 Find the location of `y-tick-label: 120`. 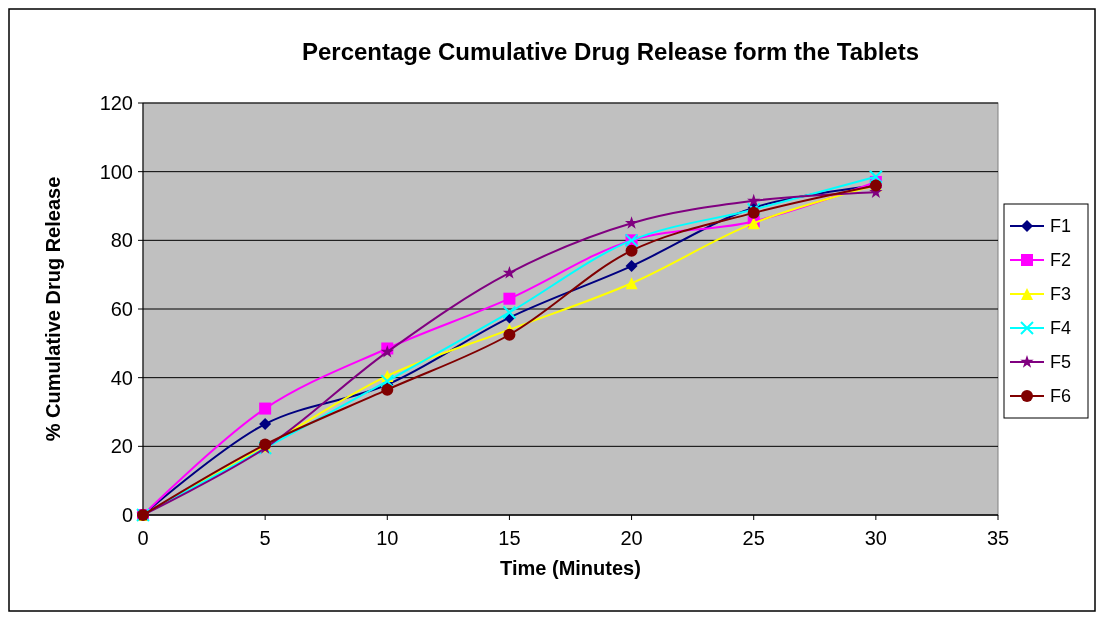

y-tick-label: 120 is located at coordinates (116, 103).